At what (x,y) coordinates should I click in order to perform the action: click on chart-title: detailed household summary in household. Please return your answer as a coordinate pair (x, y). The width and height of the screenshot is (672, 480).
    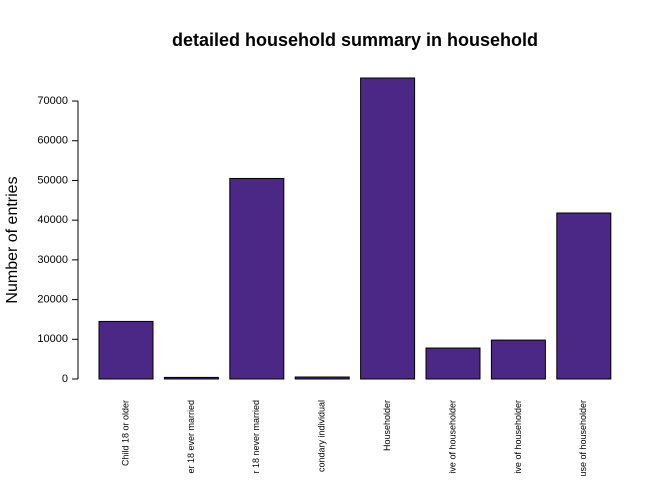
    Looking at the image, I should click on (355, 40).